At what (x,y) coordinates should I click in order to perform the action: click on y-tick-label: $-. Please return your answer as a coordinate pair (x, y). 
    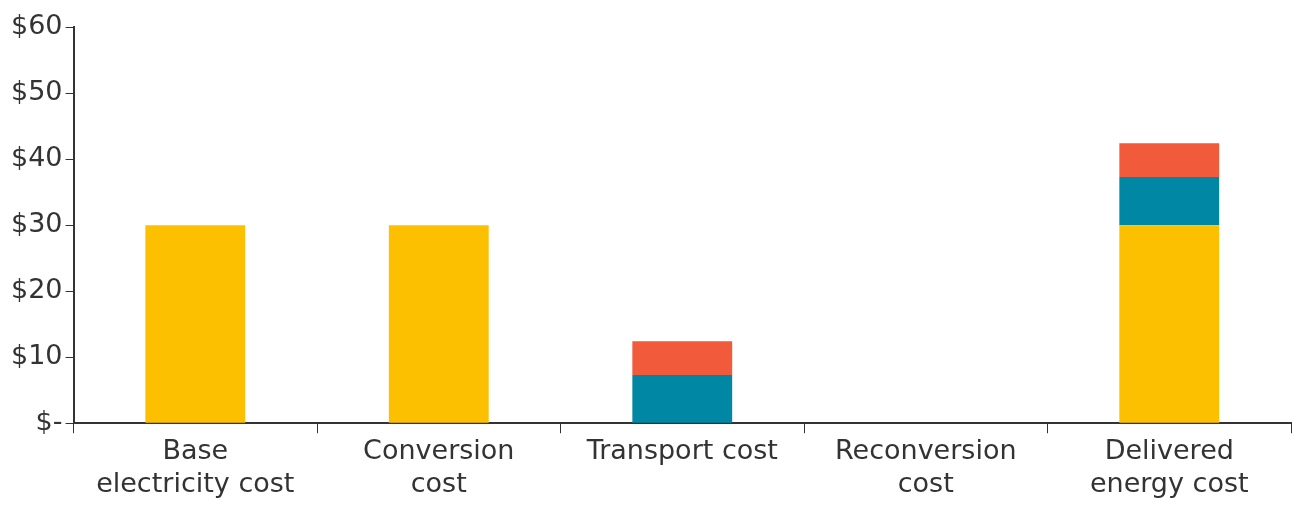
    Looking at the image, I should click on (49, 421).